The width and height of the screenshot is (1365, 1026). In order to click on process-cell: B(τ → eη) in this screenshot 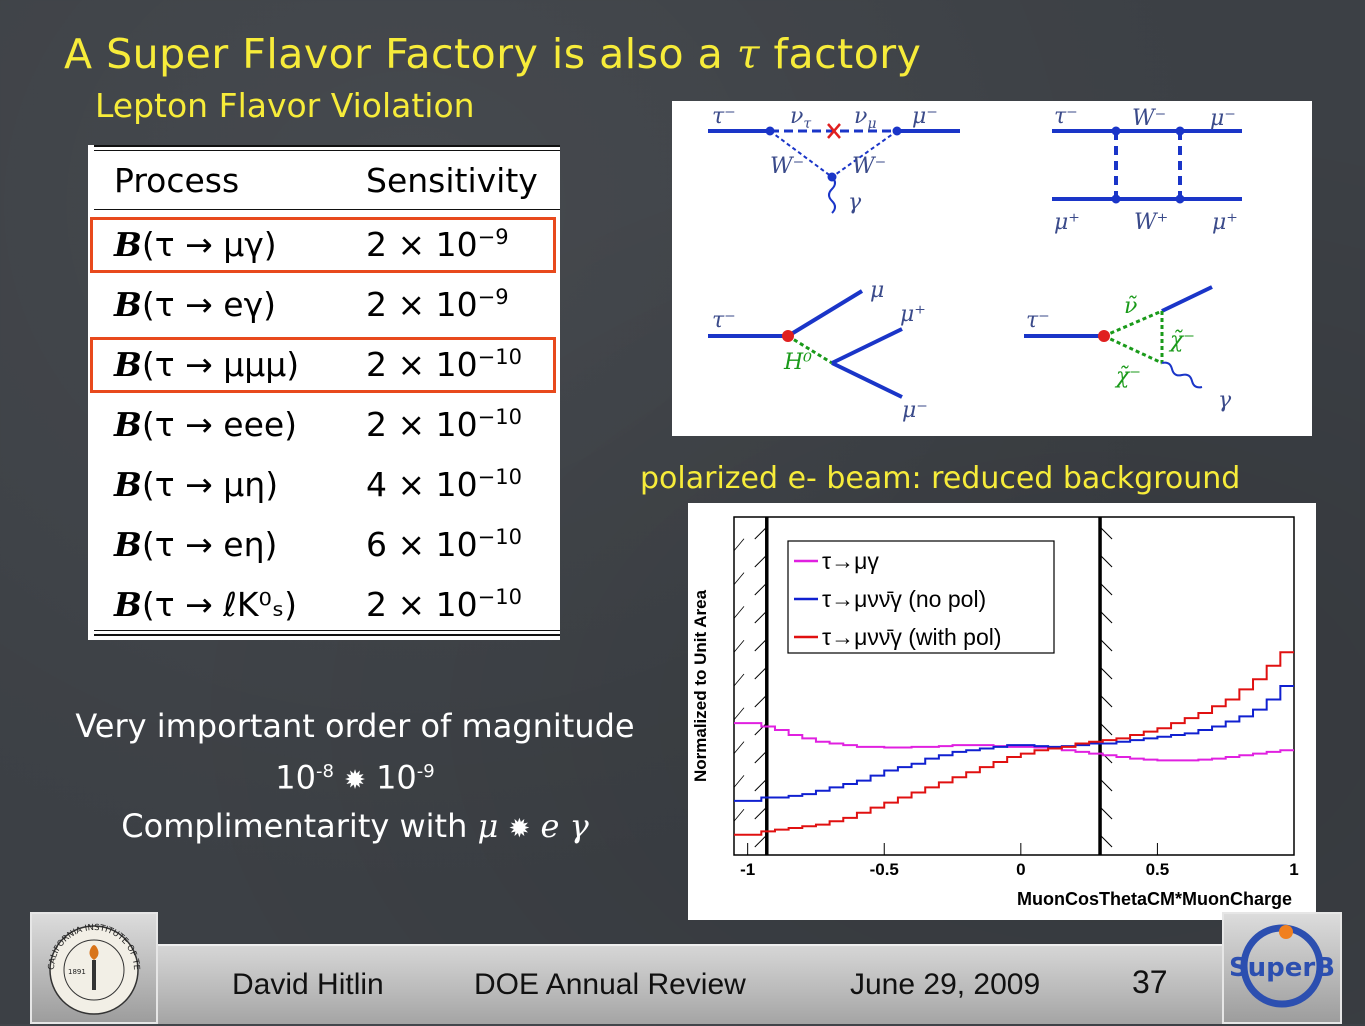, I will do `click(196, 544)`.